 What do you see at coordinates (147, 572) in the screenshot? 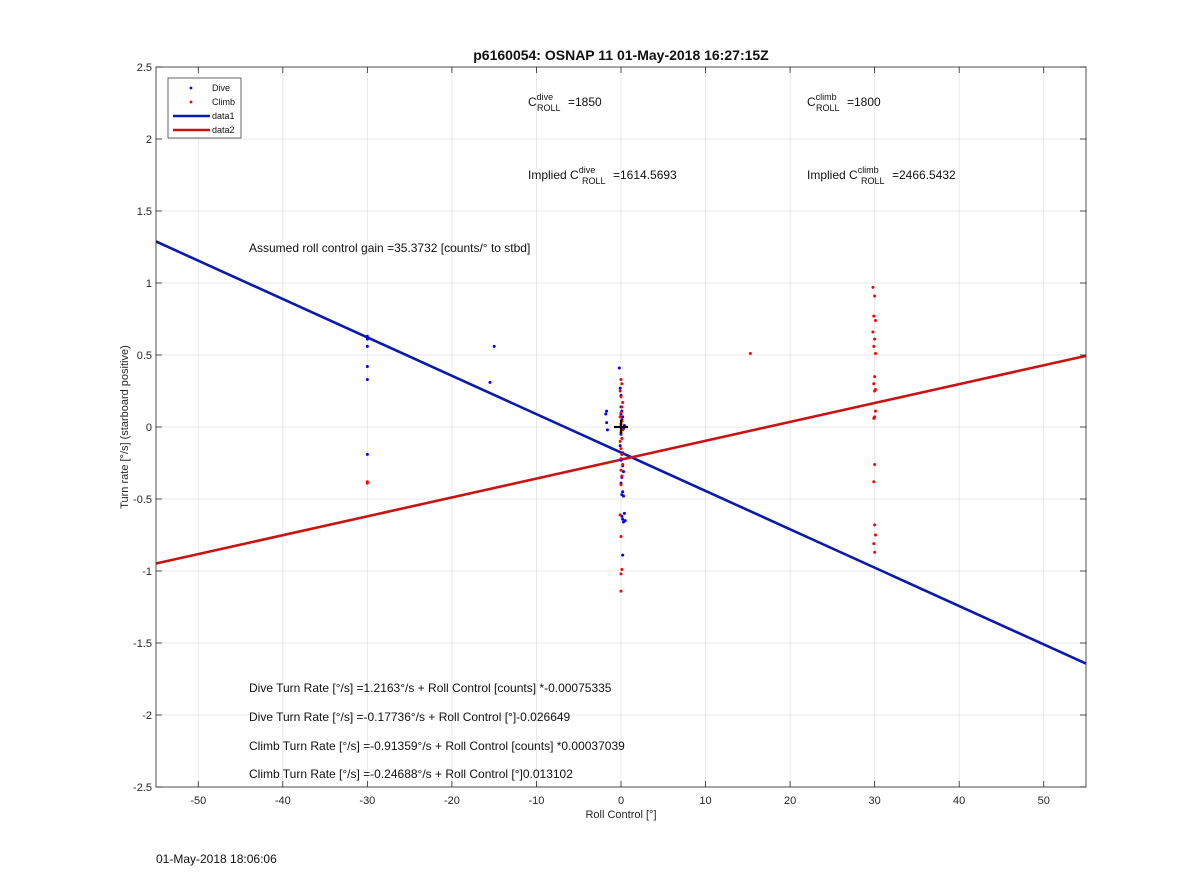
I see `y-tick-label: -1` at bounding box center [147, 572].